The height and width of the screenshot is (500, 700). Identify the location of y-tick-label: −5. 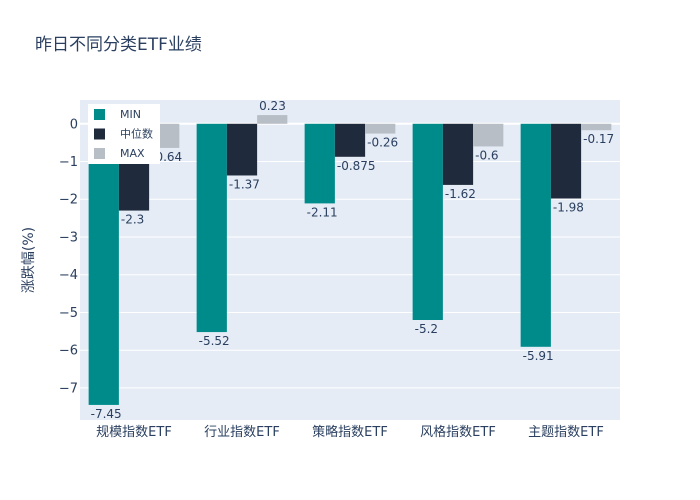
(68, 313).